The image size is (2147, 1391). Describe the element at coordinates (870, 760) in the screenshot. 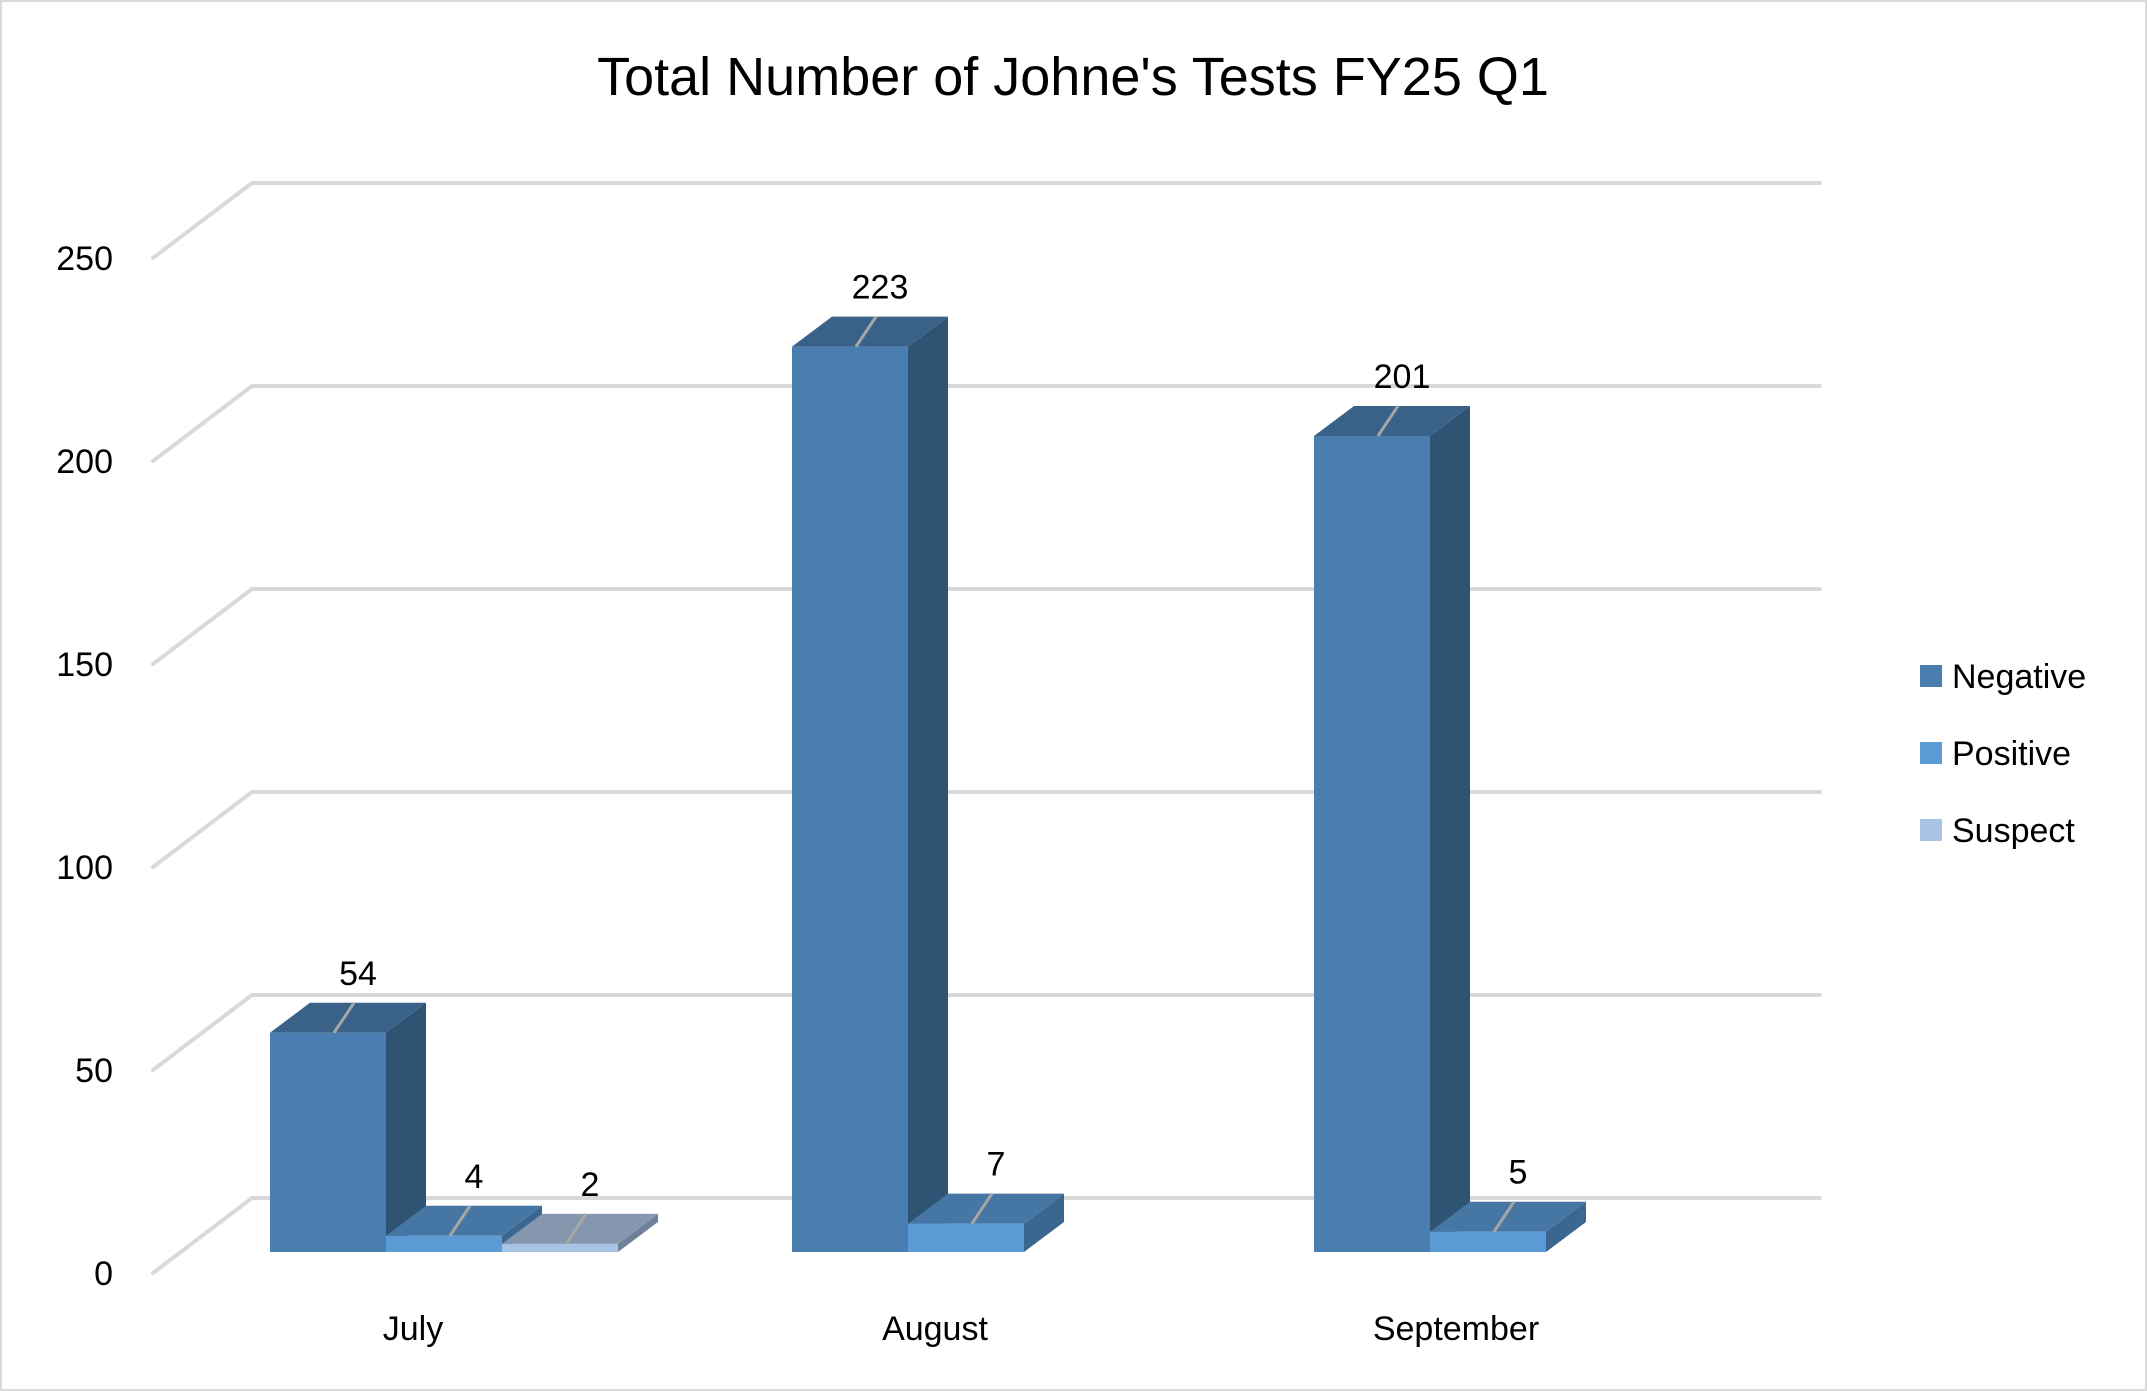

I see `bar-negative: 223` at that location.